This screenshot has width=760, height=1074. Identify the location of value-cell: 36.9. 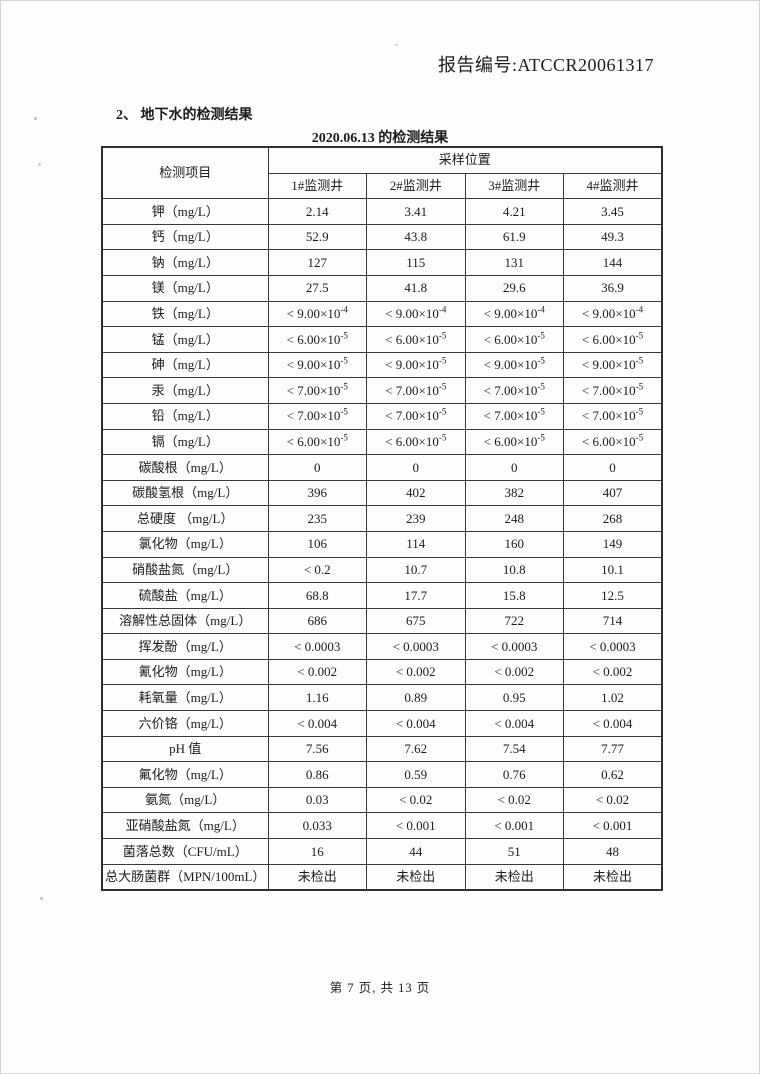
(613, 288).